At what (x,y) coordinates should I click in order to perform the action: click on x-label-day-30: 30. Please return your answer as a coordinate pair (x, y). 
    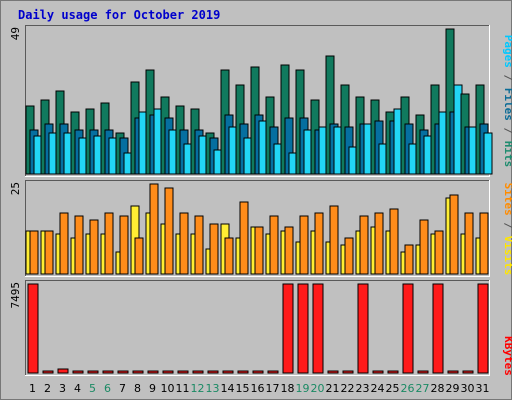
    Looking at the image, I should click on (468, 388).